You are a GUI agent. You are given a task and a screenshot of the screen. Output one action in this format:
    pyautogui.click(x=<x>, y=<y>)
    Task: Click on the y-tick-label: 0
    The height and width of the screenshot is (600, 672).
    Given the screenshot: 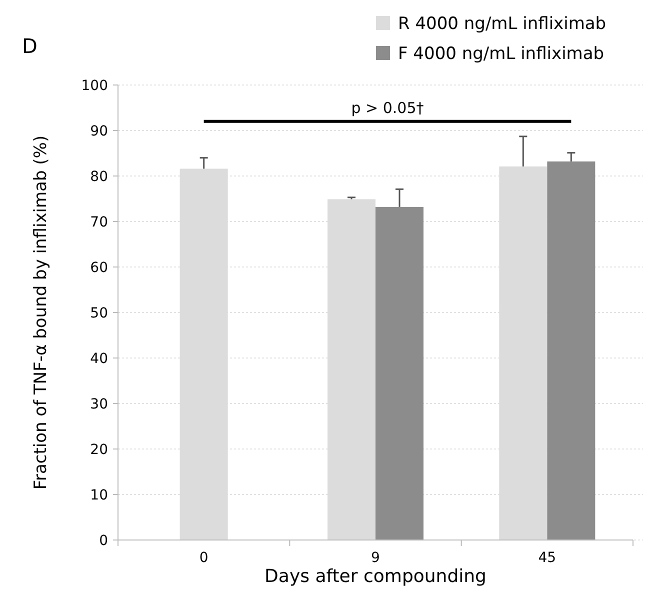 What is the action you would take?
    pyautogui.click(x=103, y=540)
    